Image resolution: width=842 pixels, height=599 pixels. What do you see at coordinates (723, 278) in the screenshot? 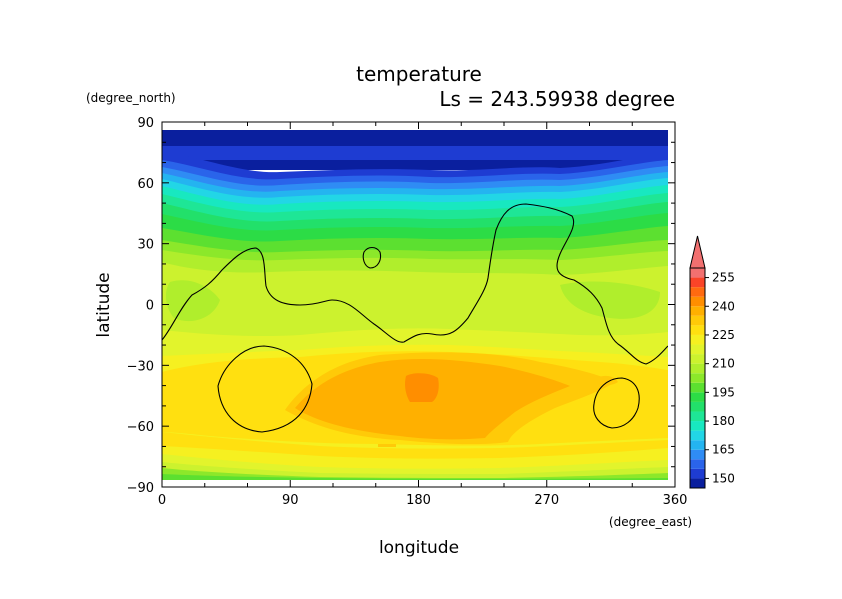
I see `colorbar-tick-label: 255` at bounding box center [723, 278].